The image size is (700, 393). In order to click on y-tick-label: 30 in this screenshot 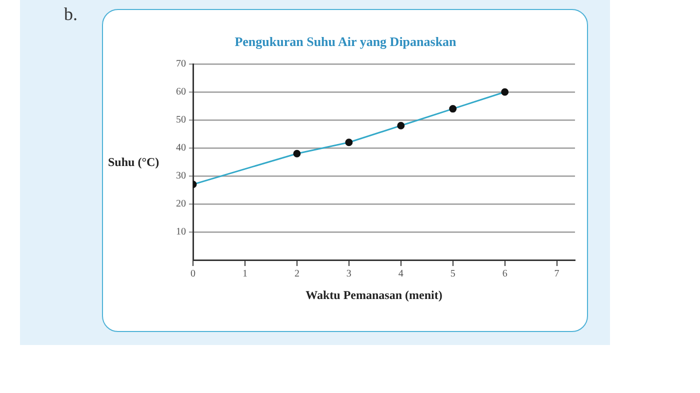, I will do `click(181, 176)`.